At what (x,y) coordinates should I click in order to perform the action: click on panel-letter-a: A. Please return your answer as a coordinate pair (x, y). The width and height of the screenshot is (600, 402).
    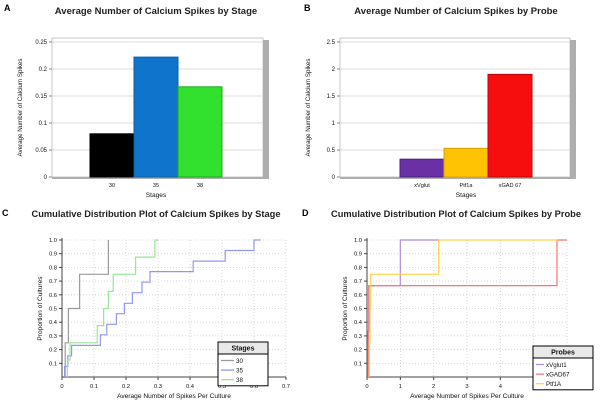
    Looking at the image, I should click on (7, 8).